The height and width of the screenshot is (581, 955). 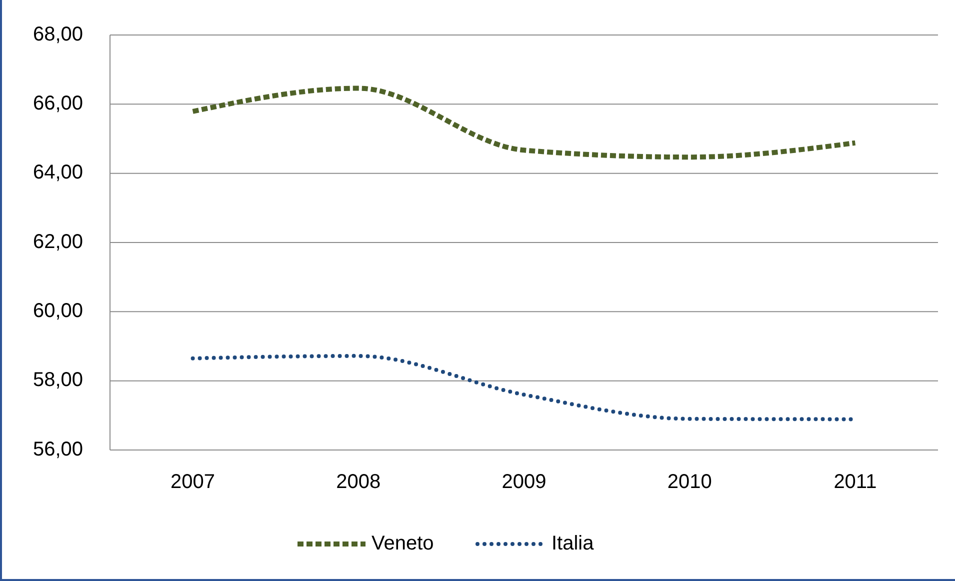 I want to click on y-tick-label: 68,00, so click(x=58, y=34).